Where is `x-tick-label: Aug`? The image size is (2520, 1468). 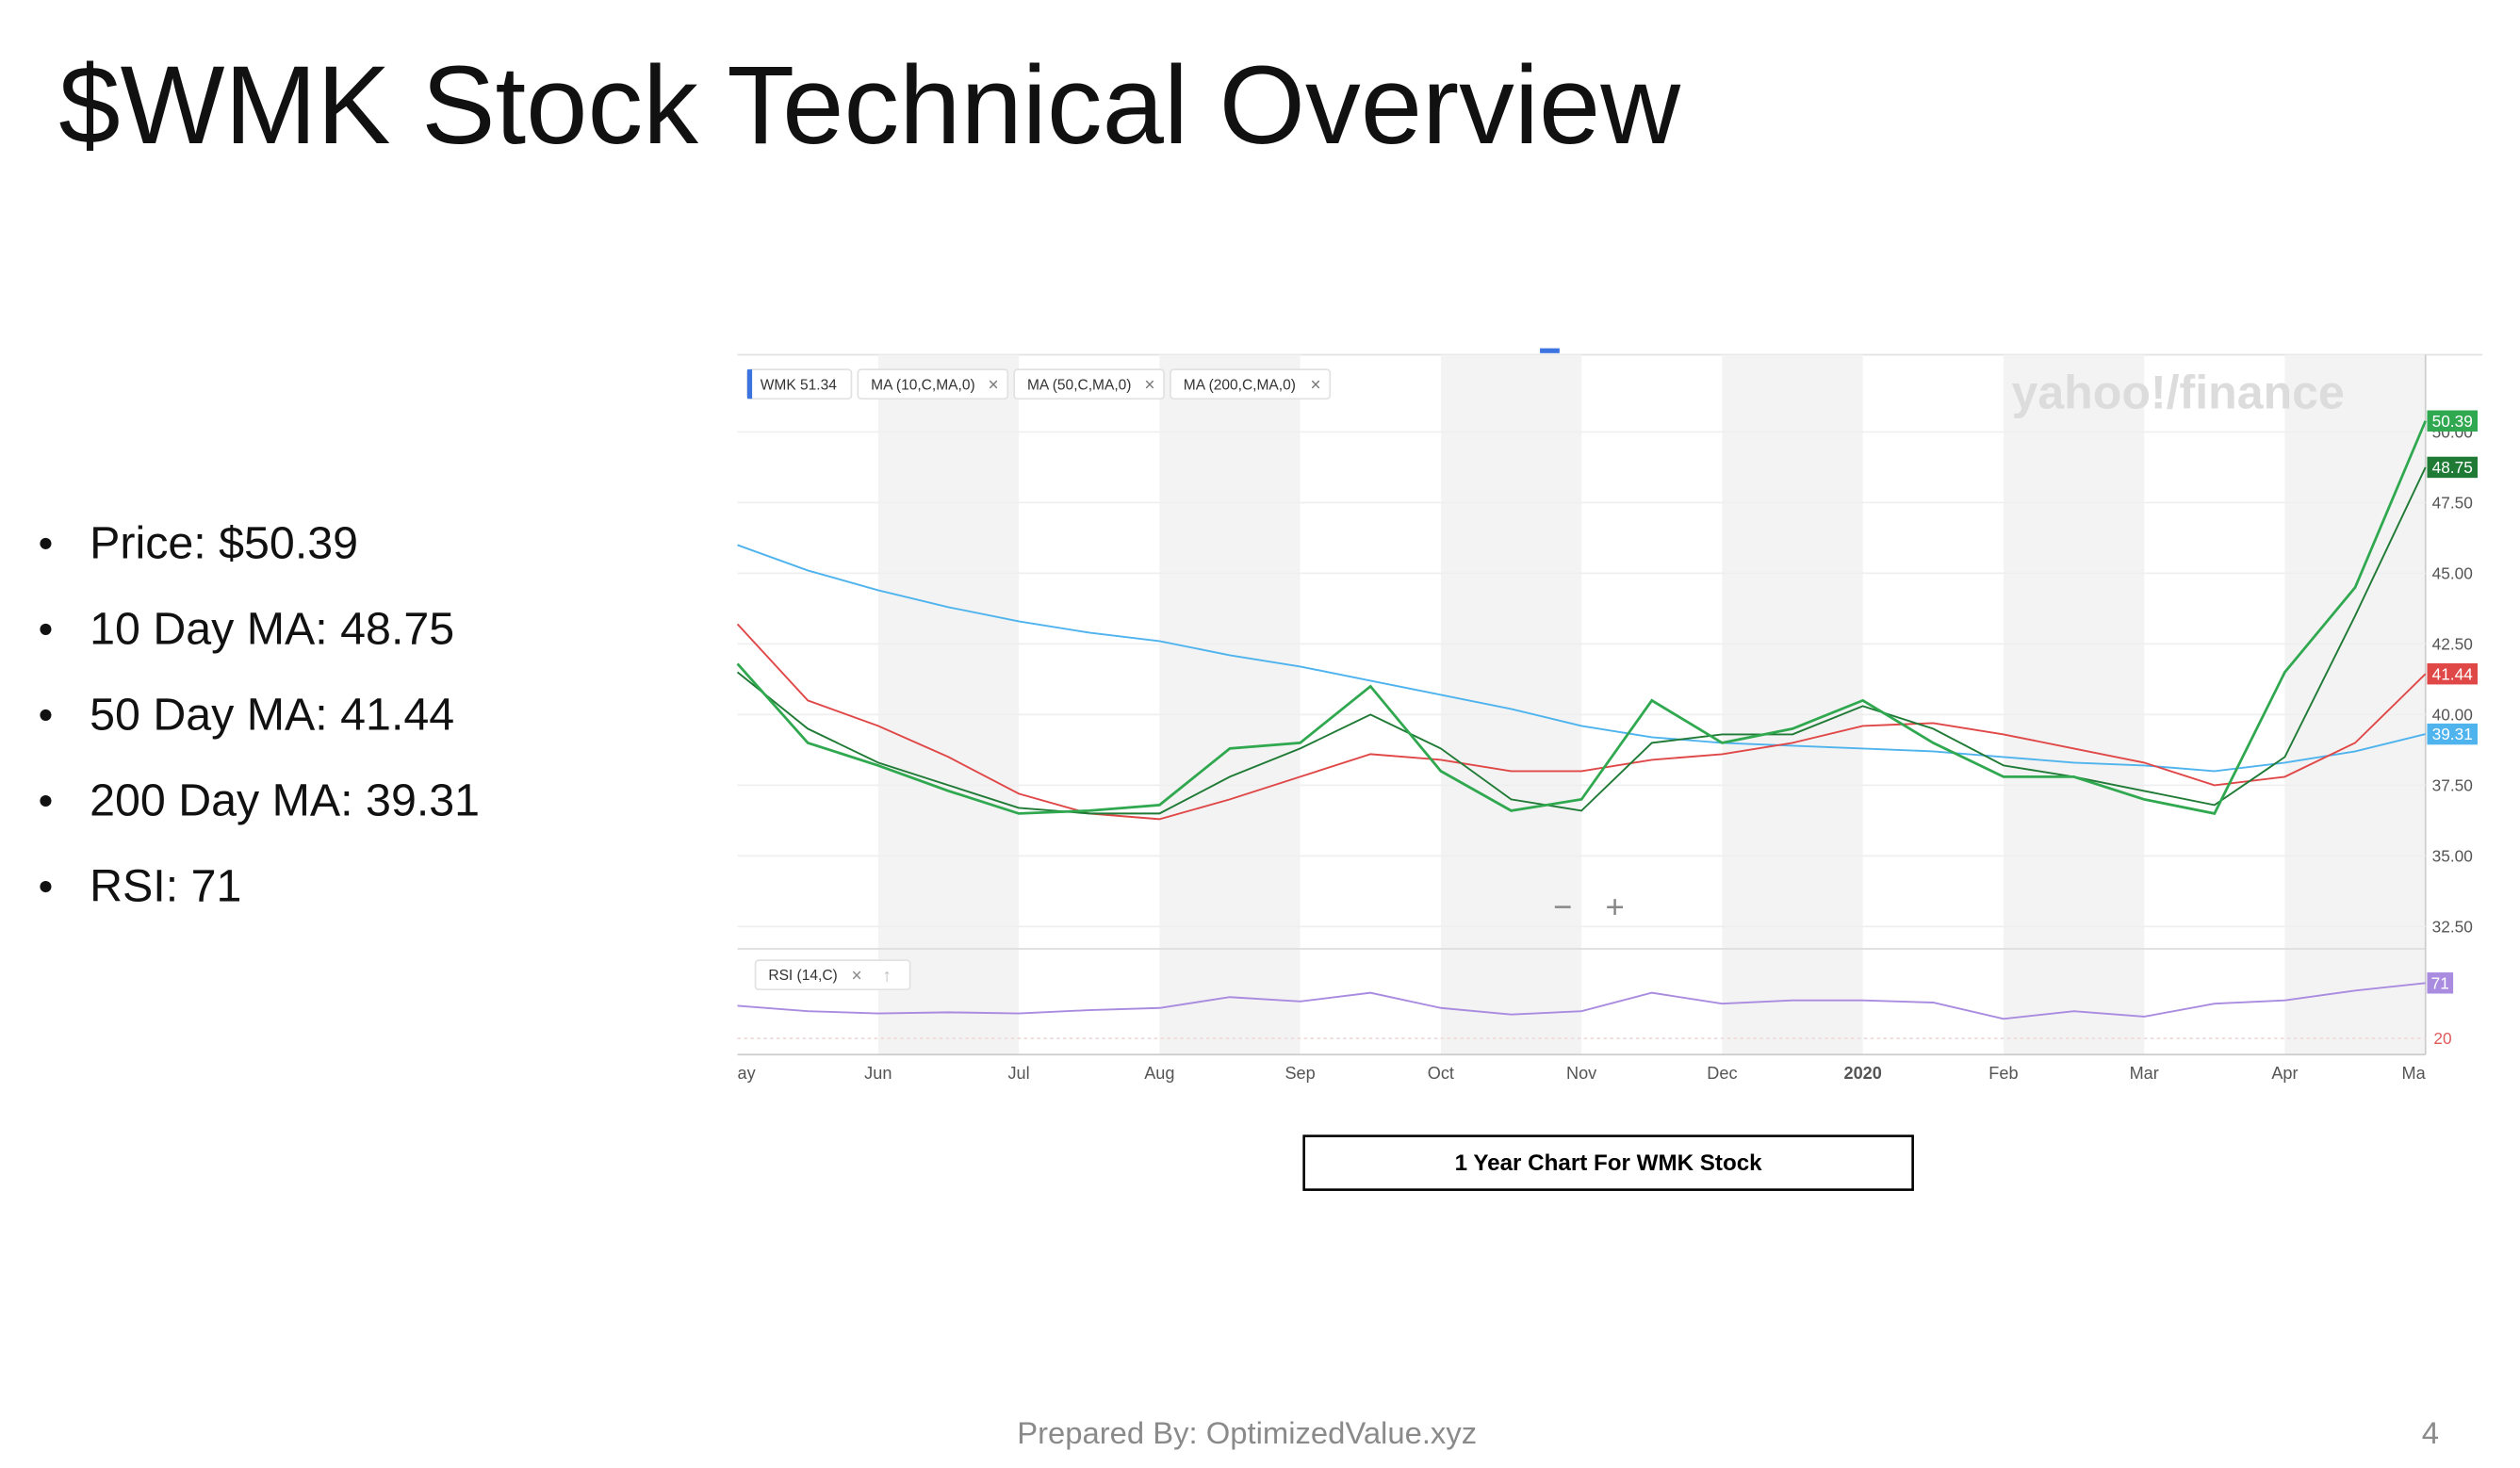 x-tick-label: Aug is located at coordinates (1159, 1074).